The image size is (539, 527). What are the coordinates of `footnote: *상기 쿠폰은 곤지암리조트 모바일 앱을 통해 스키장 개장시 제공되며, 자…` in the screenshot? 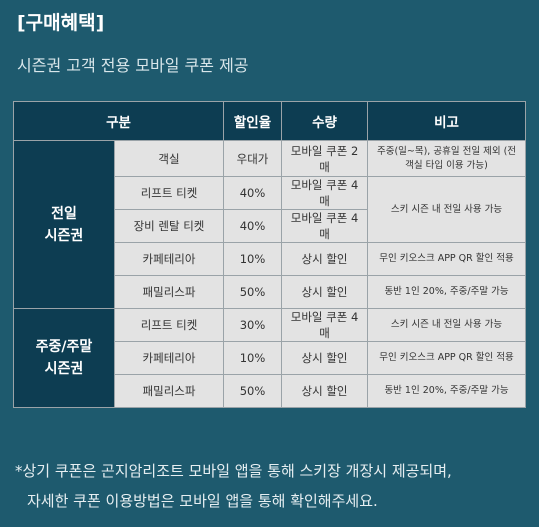 It's located at (272, 486).